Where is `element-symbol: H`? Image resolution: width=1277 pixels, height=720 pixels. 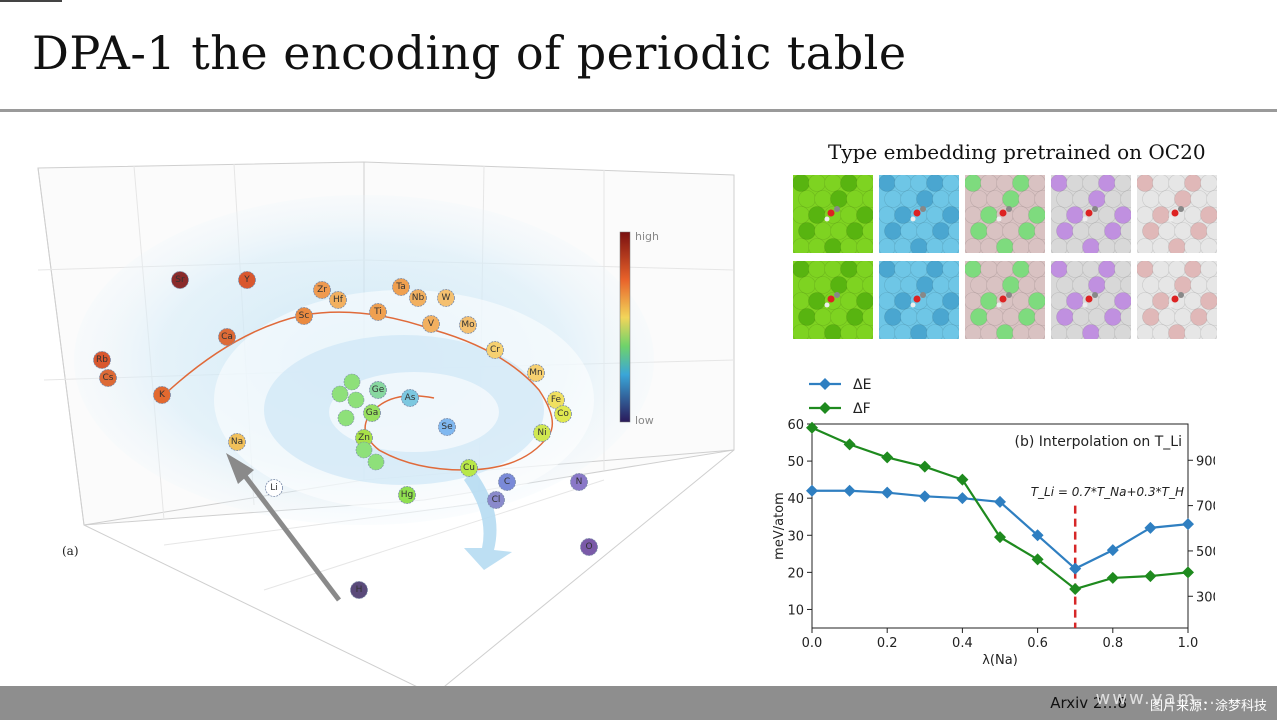
element-symbol: H is located at coordinates (359, 590).